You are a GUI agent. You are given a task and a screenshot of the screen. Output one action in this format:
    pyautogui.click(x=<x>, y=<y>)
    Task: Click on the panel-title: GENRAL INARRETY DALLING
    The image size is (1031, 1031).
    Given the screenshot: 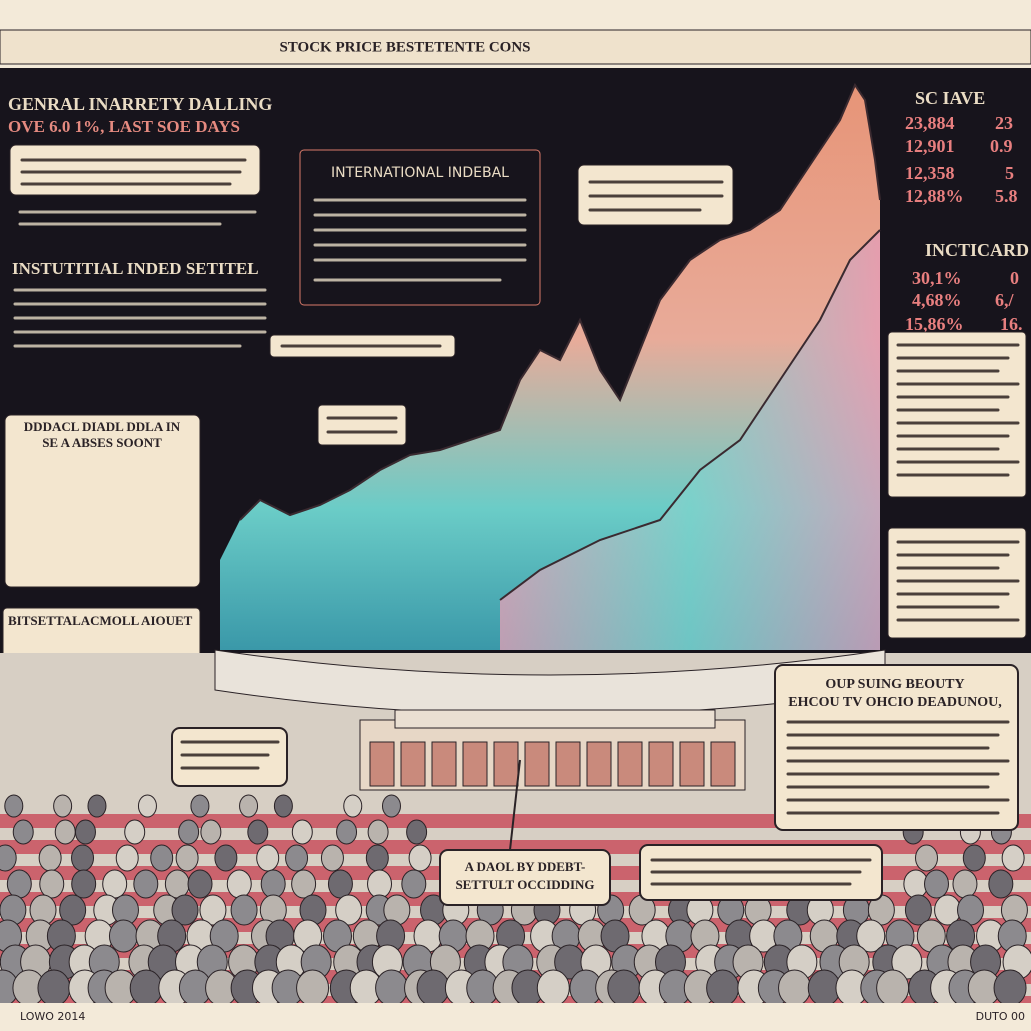 What is the action you would take?
    pyautogui.click(x=140, y=104)
    